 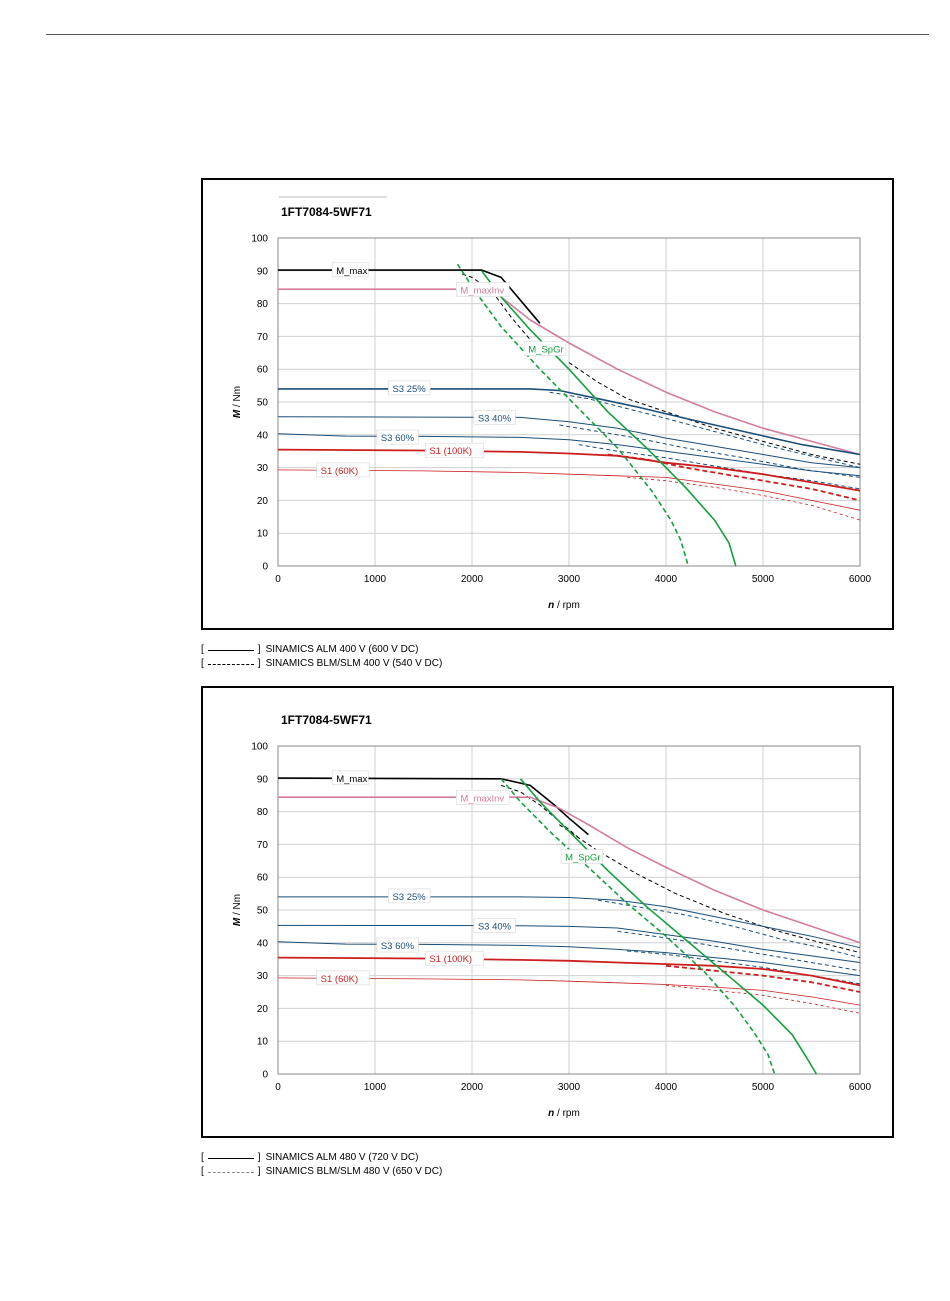 What do you see at coordinates (569, 1087) in the screenshot?
I see `x-tick-label: 3000` at bounding box center [569, 1087].